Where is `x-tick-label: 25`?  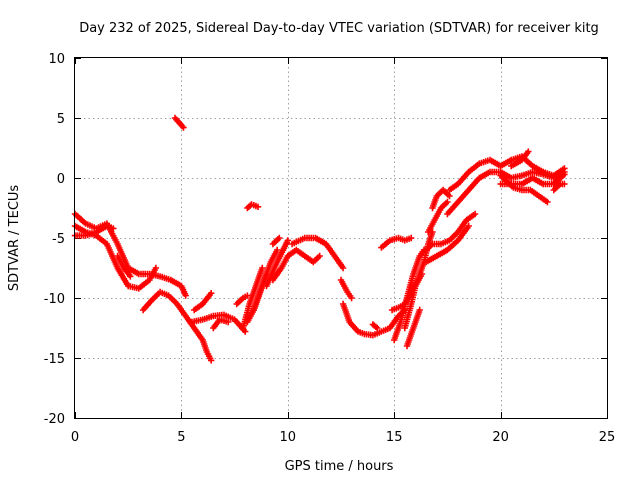 x-tick-label: 25 is located at coordinates (607, 437).